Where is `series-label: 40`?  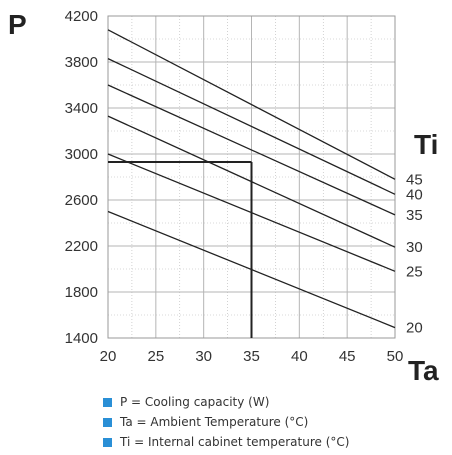 series-label: 40 is located at coordinates (414, 194).